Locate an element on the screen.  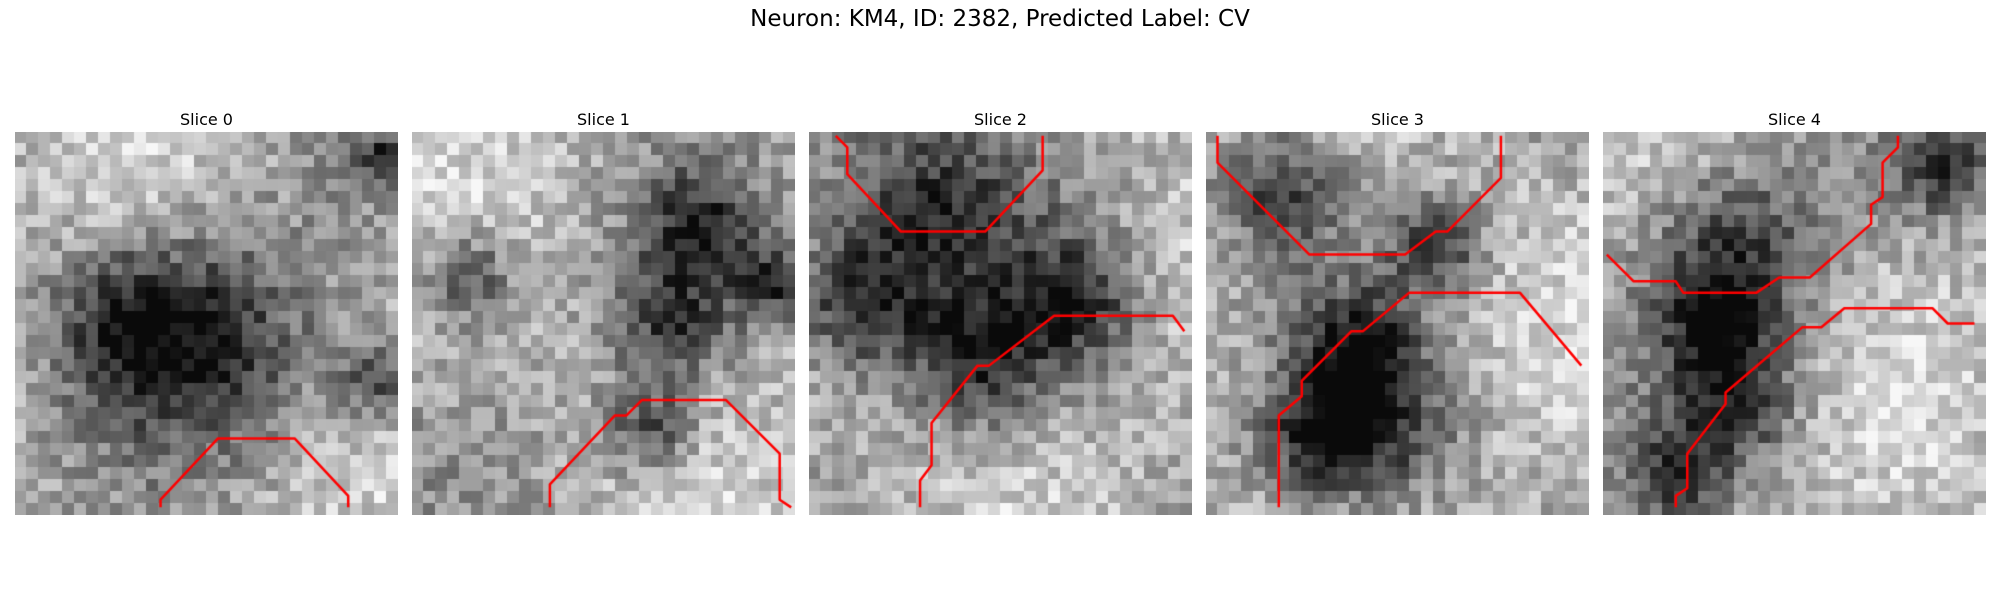
slice-panel-3: Slice 3 is located at coordinates (1397, 311).